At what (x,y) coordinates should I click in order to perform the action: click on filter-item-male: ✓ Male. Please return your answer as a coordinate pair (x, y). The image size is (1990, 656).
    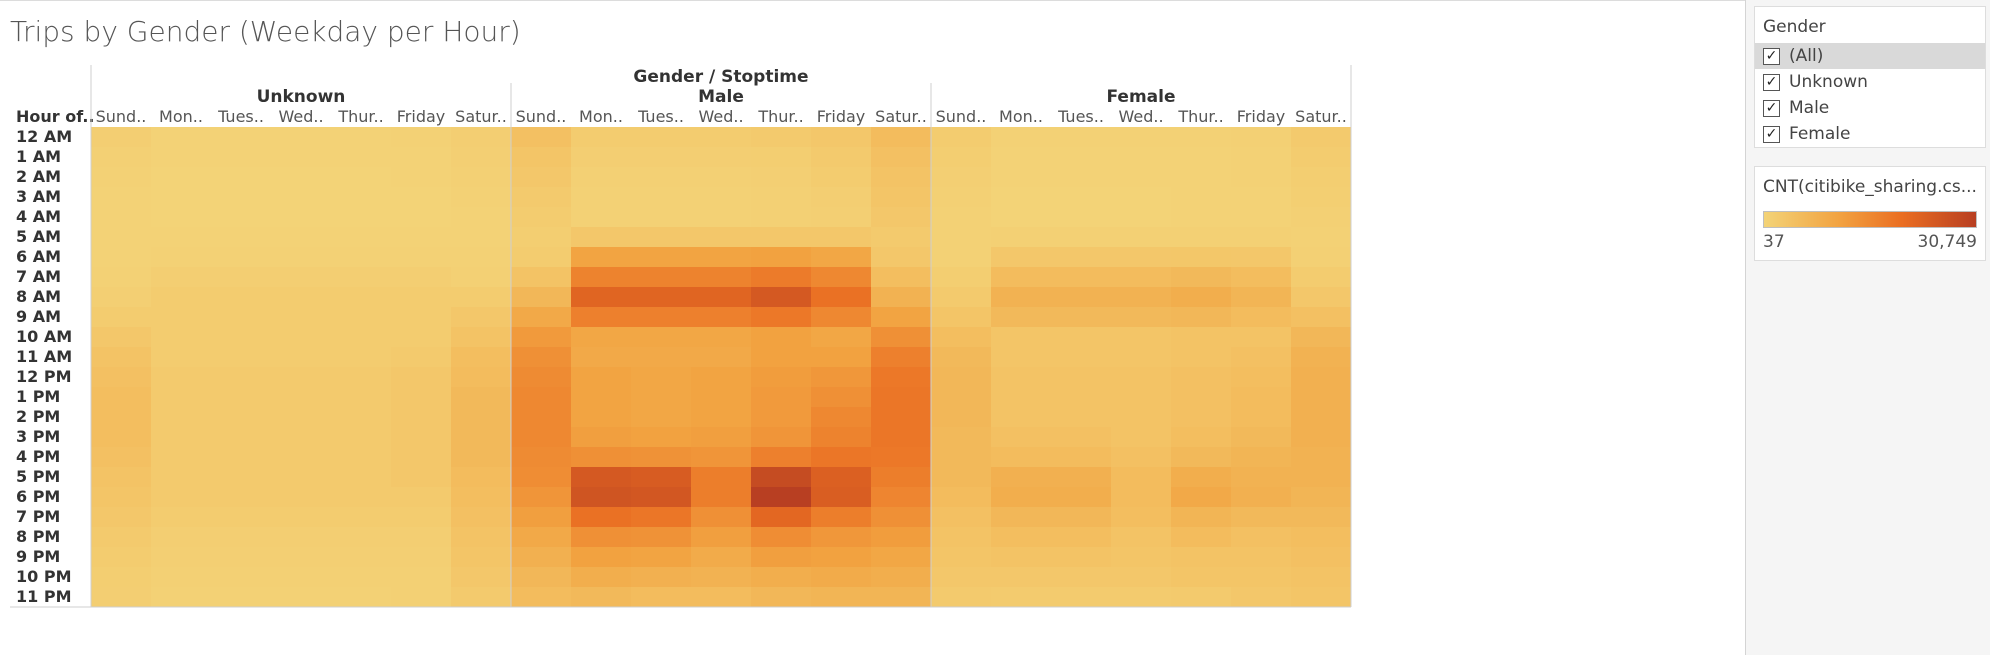
    Looking at the image, I should click on (1870, 108).